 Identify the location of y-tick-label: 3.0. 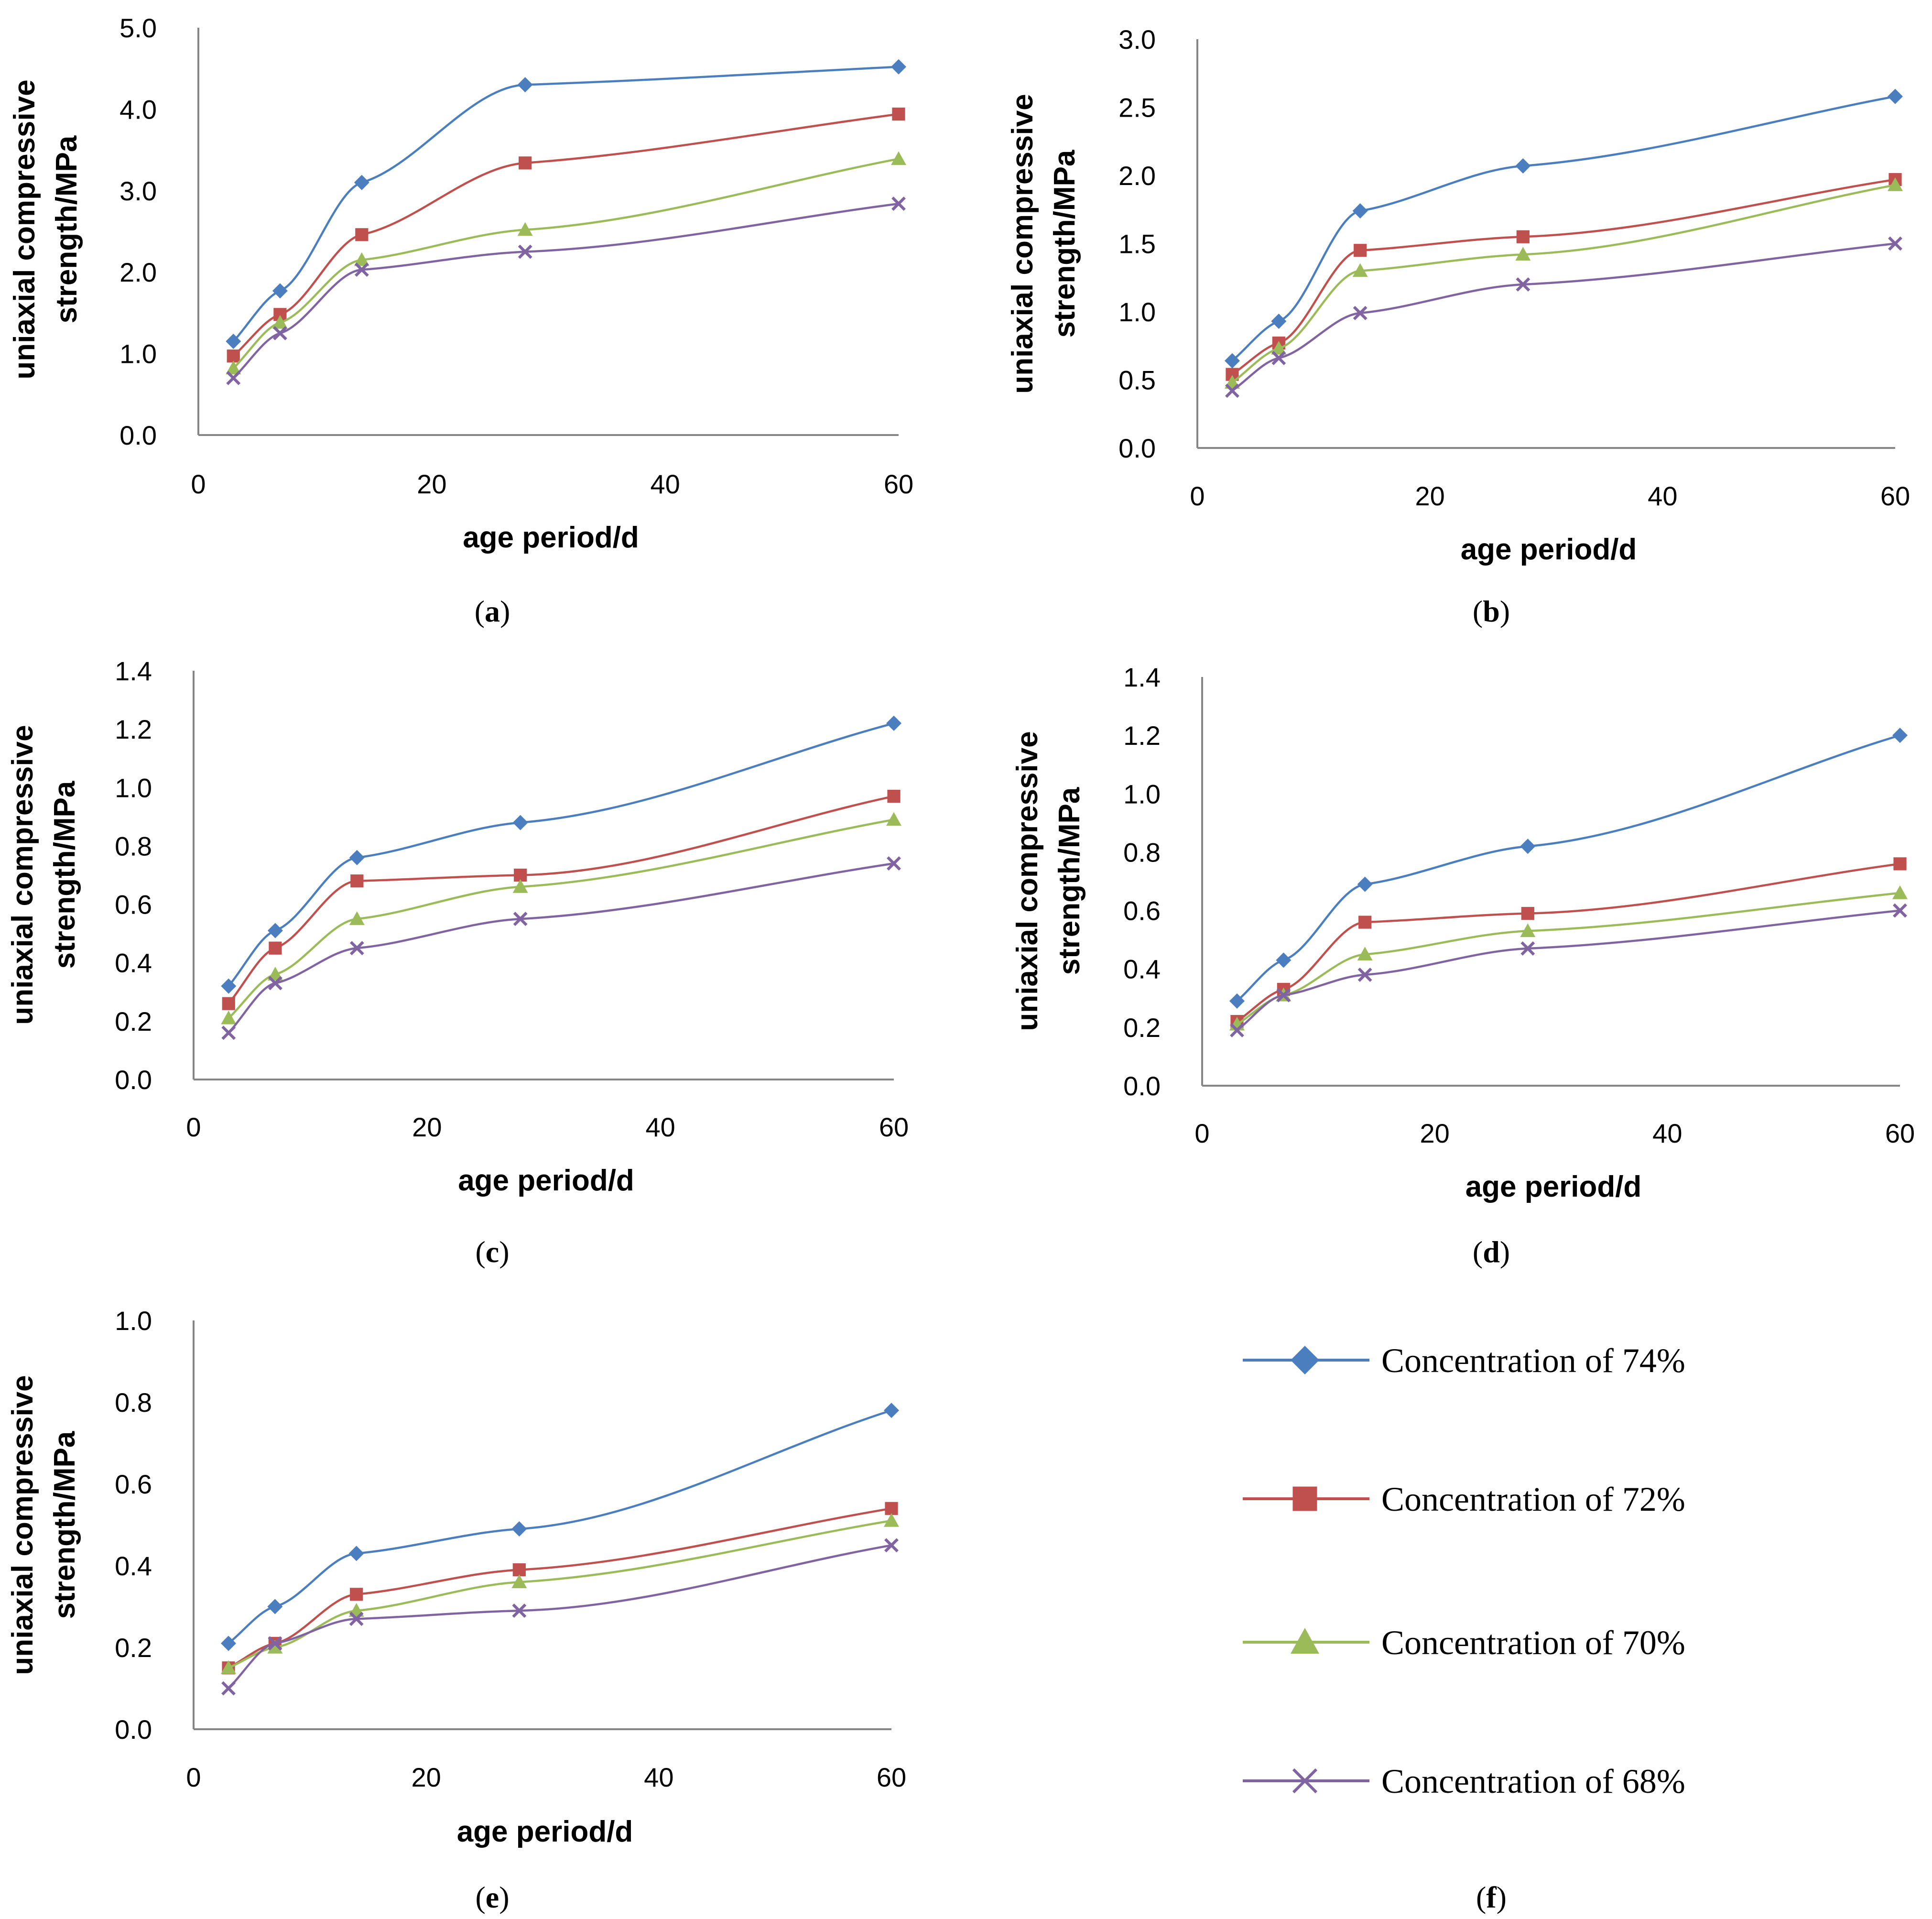
(138, 191).